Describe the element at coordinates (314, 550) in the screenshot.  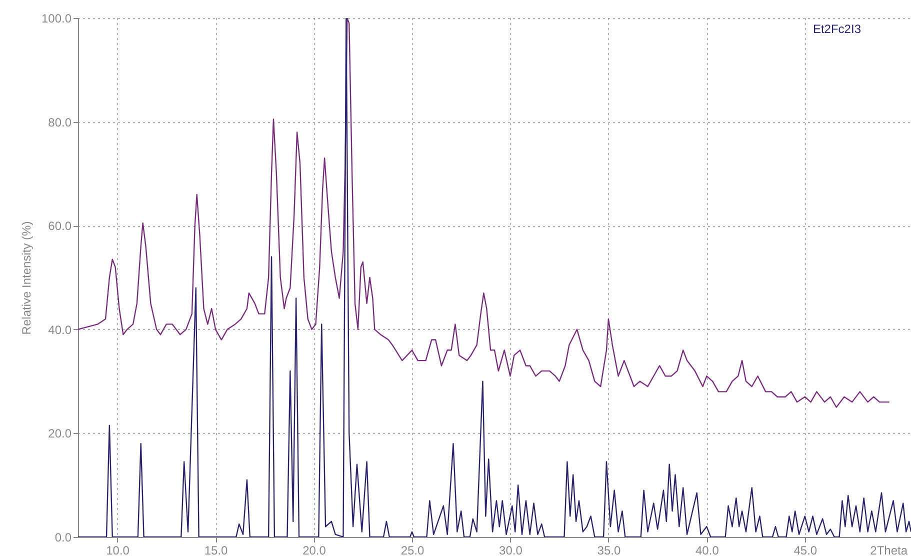
I see `x-tick-label: 20.0` at that location.